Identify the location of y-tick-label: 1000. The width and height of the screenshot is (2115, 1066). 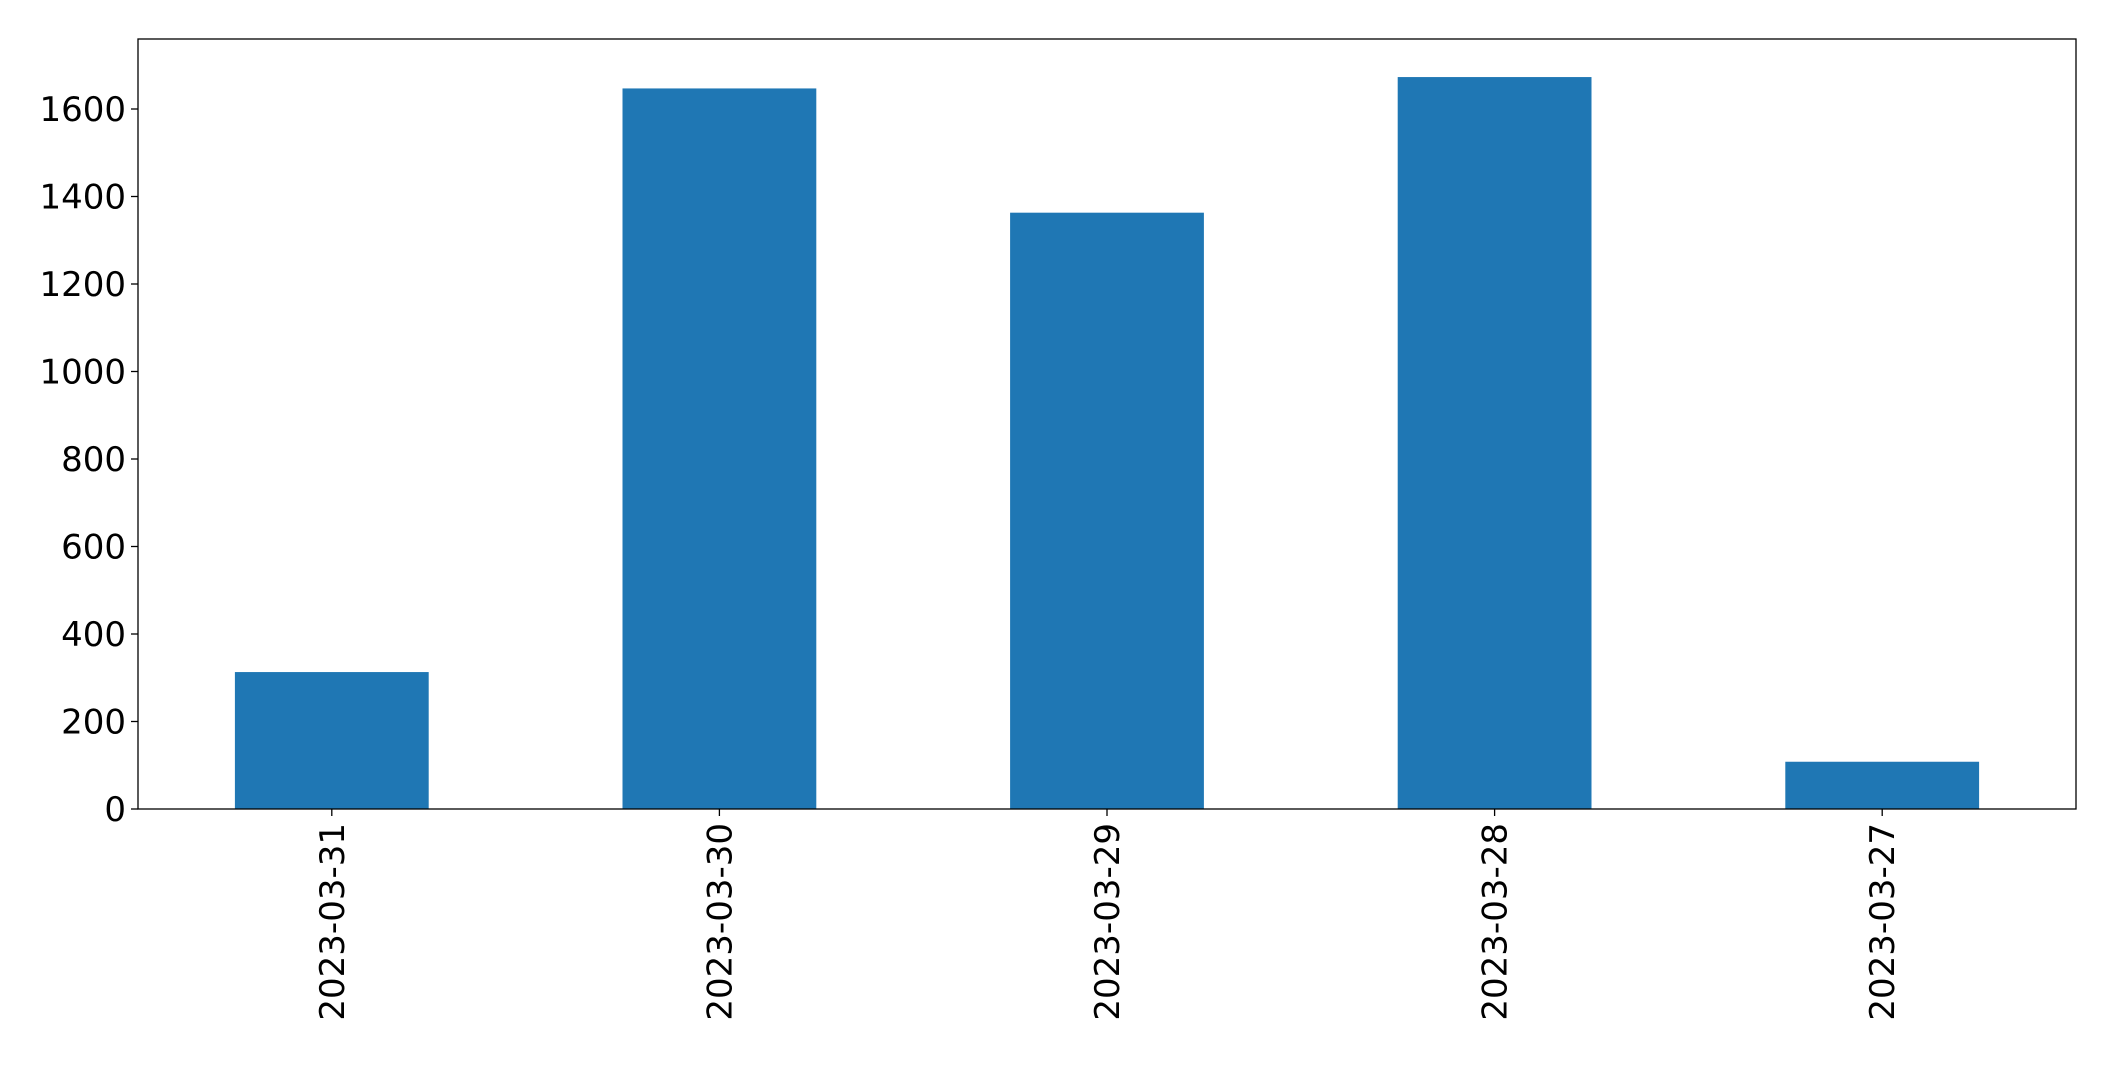
(82, 373).